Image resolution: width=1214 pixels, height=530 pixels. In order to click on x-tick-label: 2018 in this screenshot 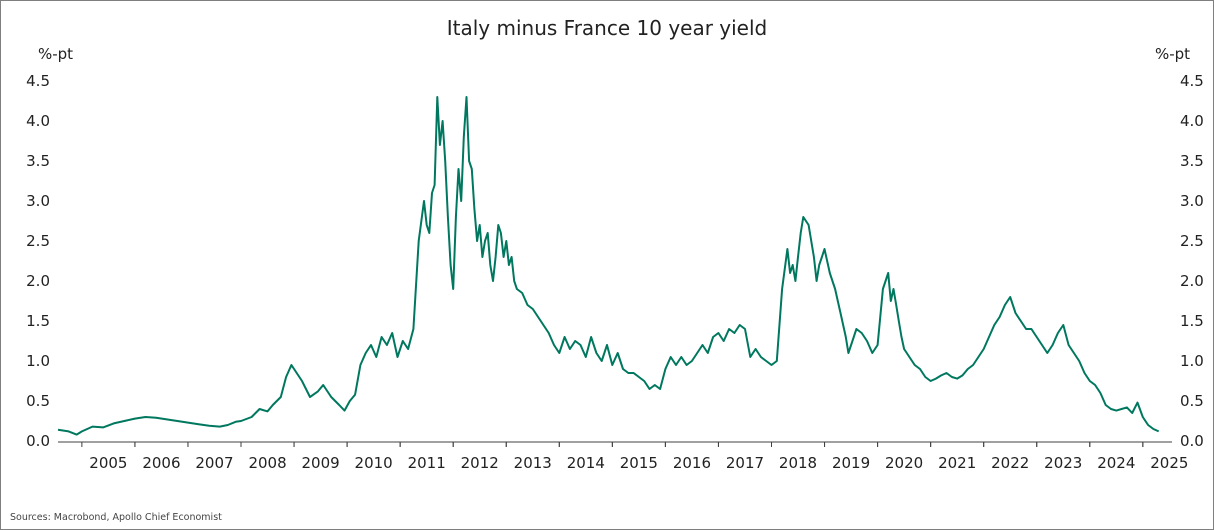, I will do `click(798, 463)`.